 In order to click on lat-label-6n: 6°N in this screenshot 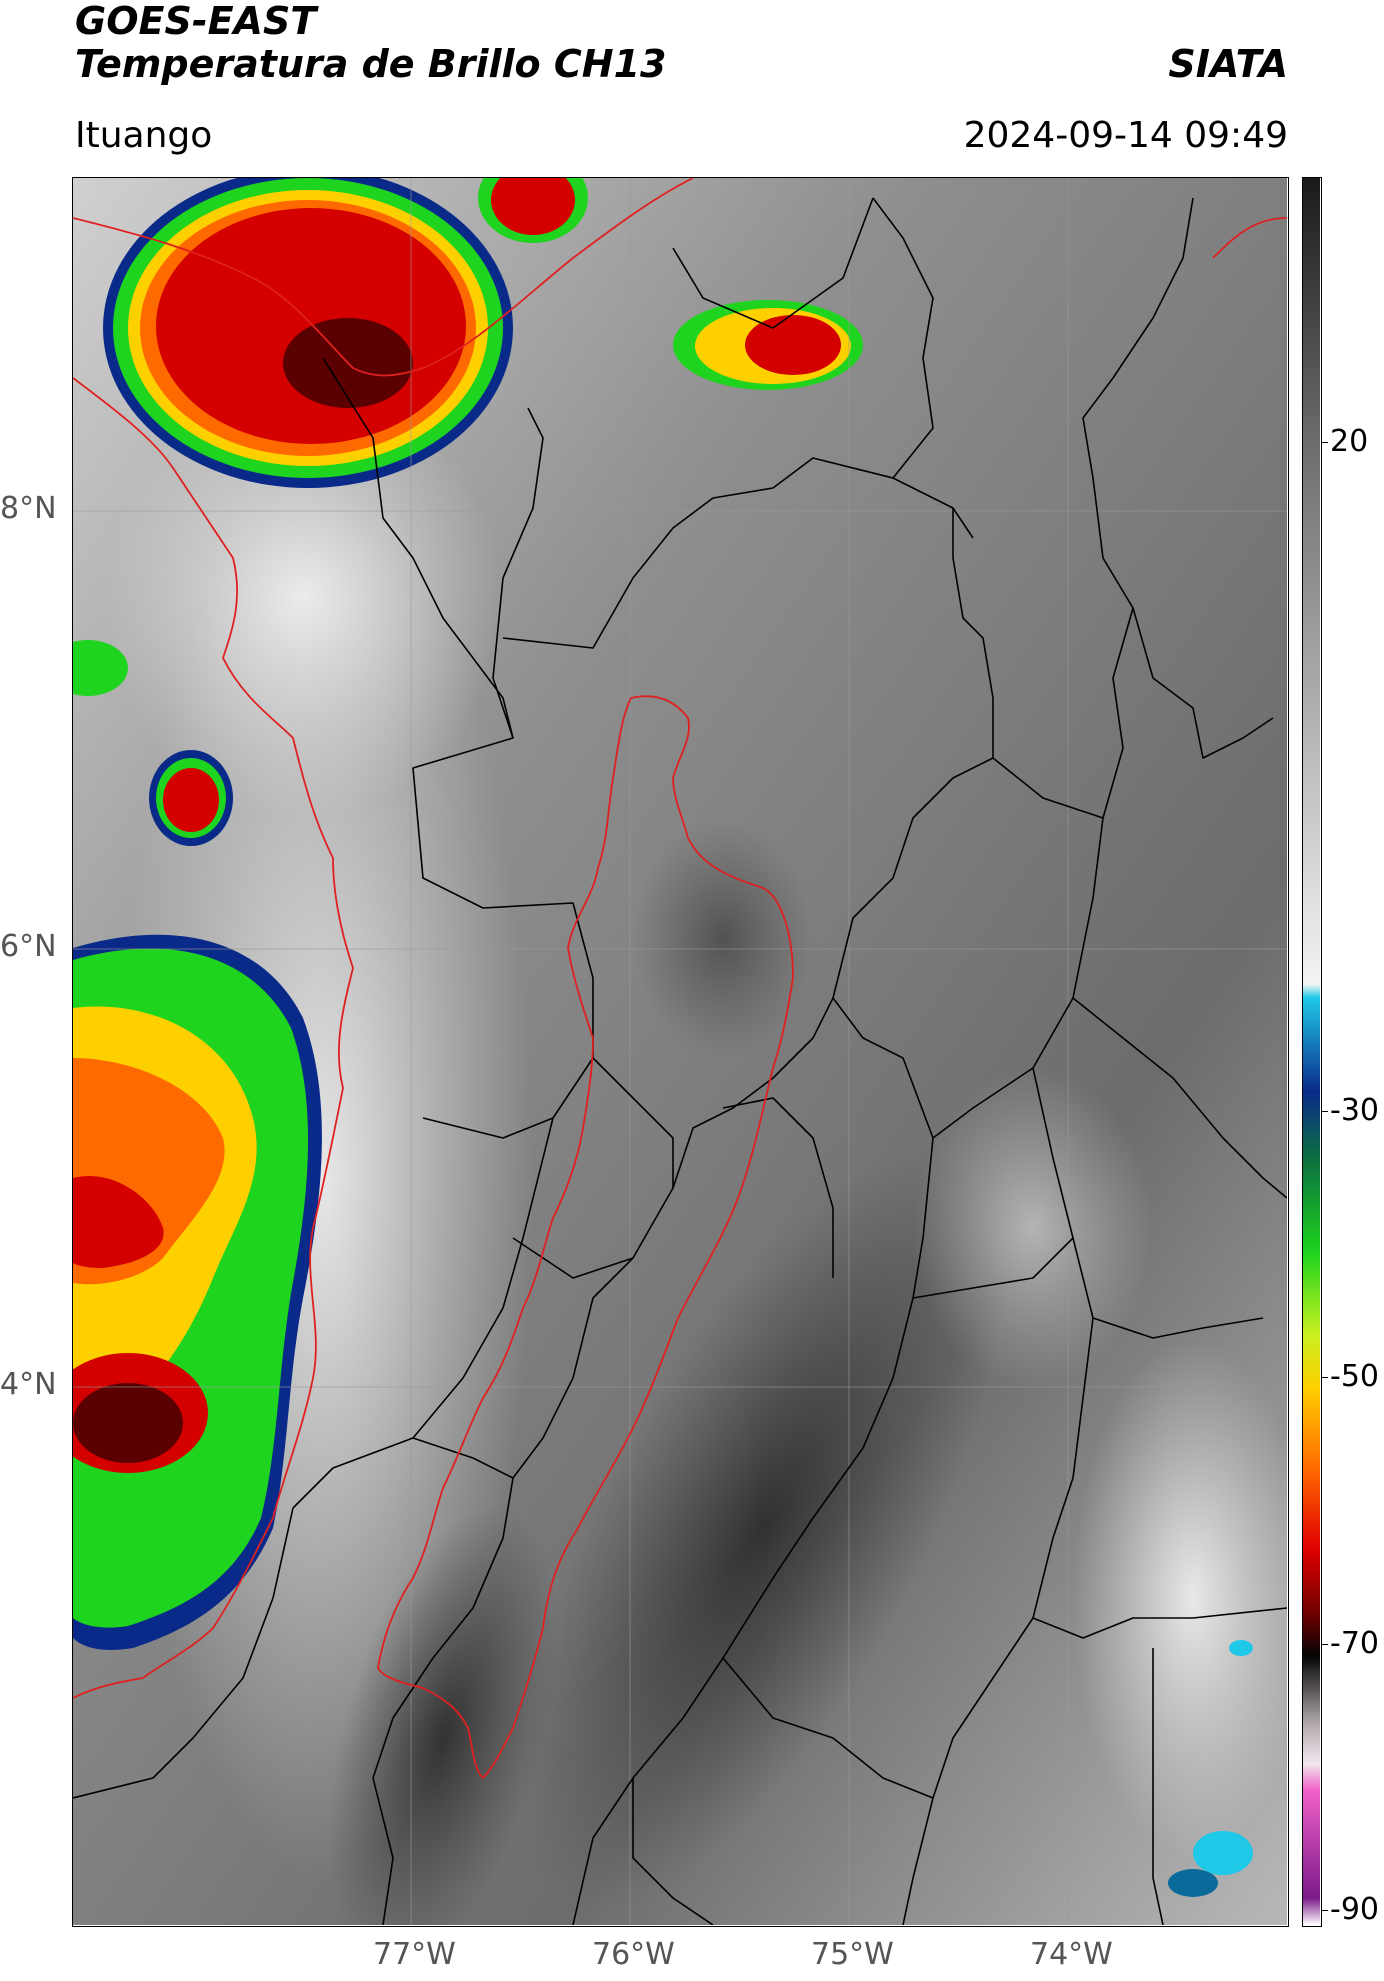, I will do `click(28, 946)`.